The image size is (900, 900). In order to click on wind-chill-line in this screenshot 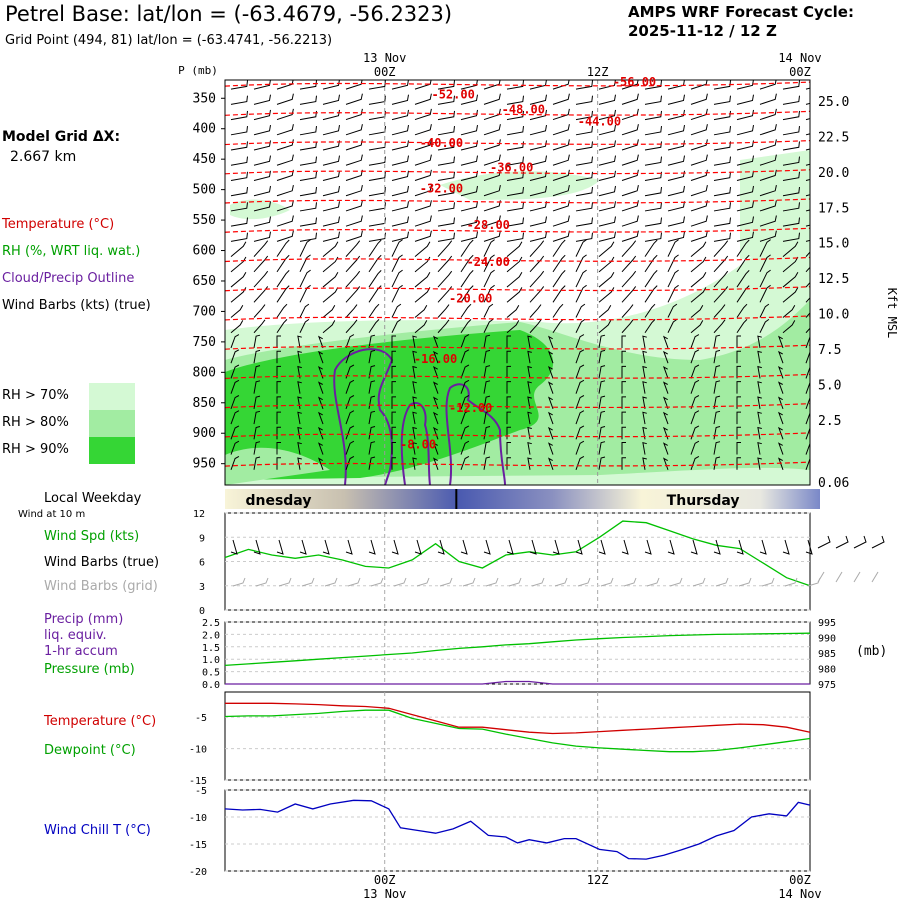, I will do `click(517, 829)`.